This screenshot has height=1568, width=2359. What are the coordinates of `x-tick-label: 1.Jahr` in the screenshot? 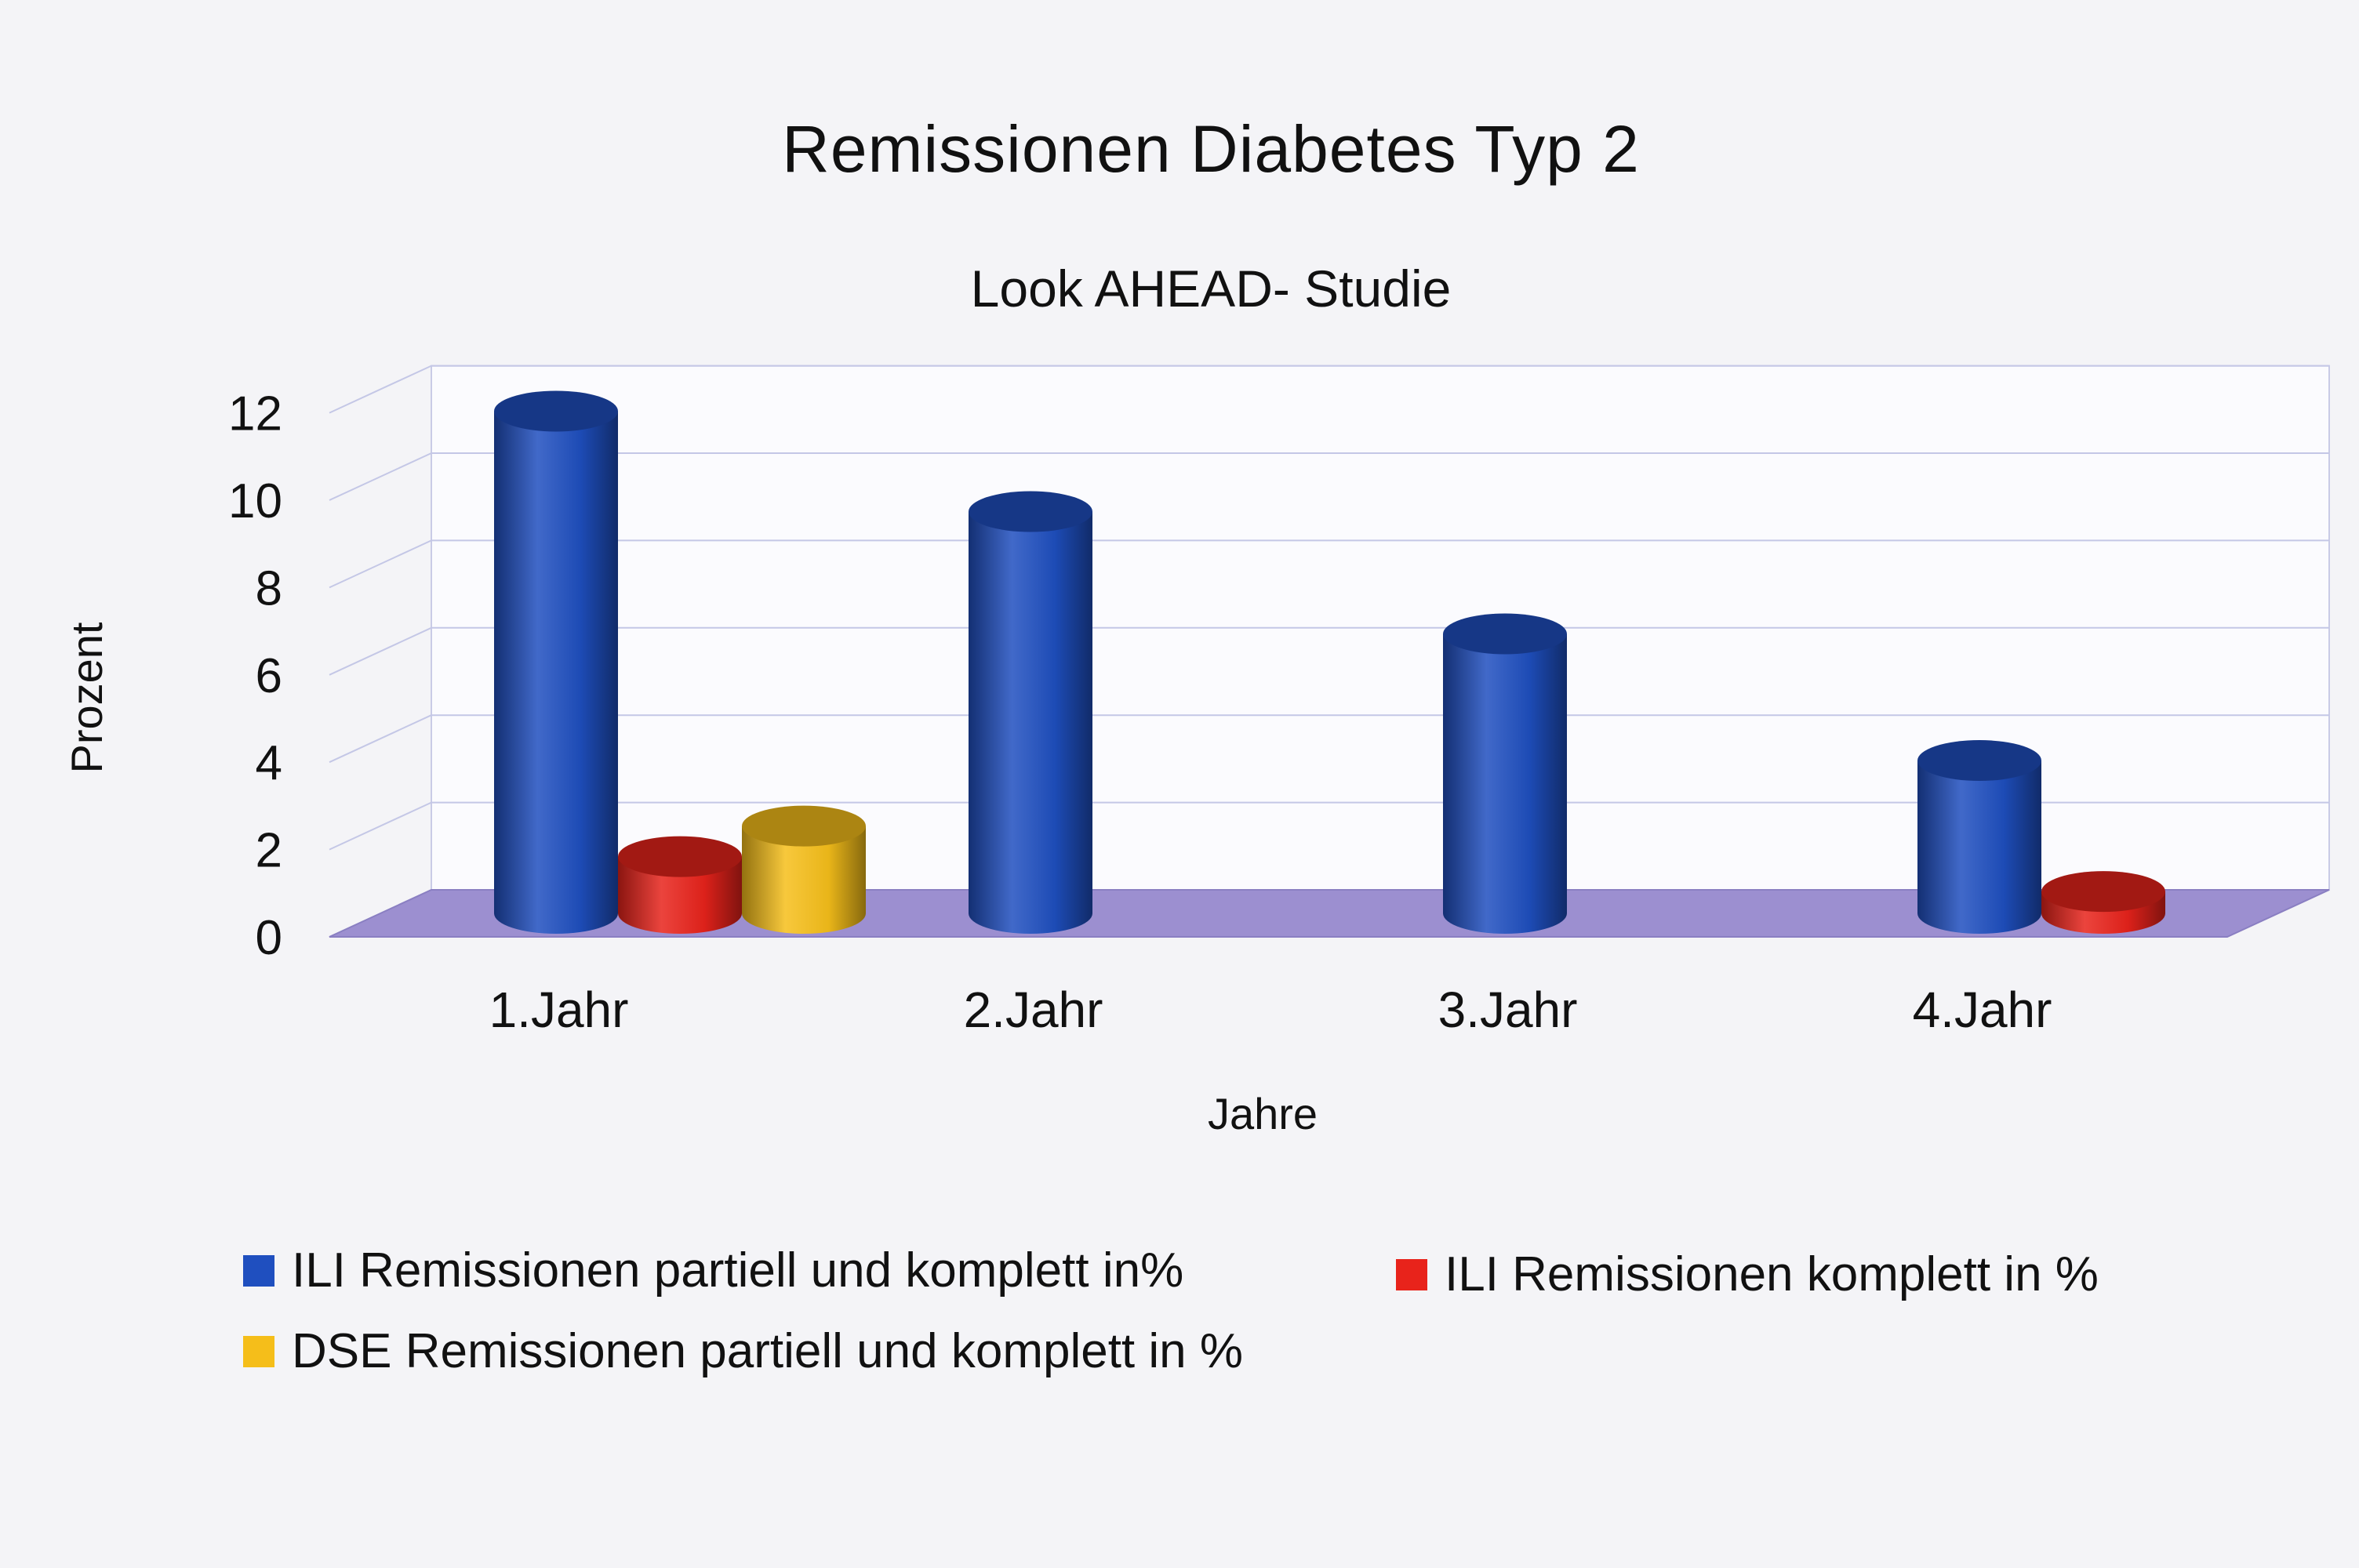 It's located at (559, 1010).